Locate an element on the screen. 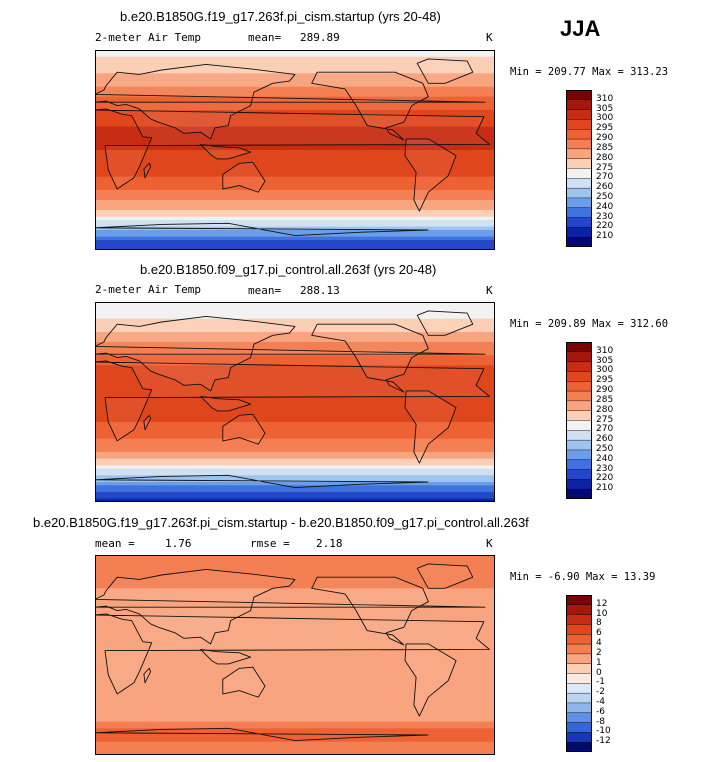  colorbar-tick-label: -1 is located at coordinates (600, 682).